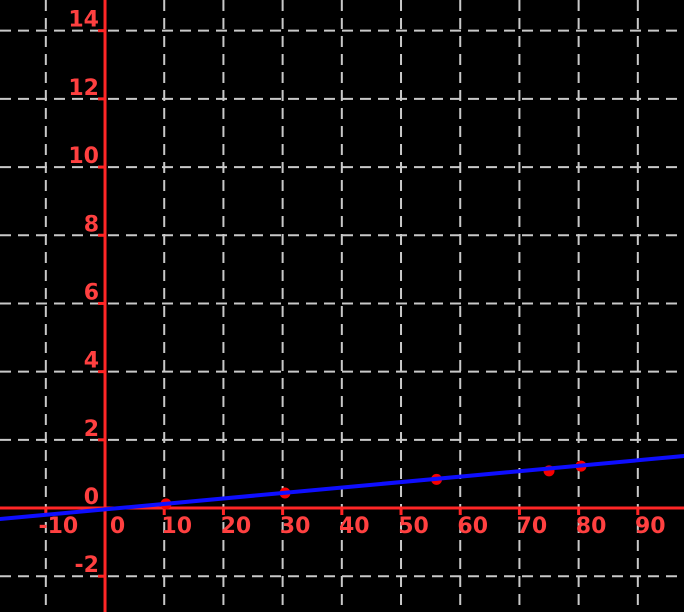 This screenshot has width=684, height=612. I want to click on x-tick-label: 0, so click(117, 526).